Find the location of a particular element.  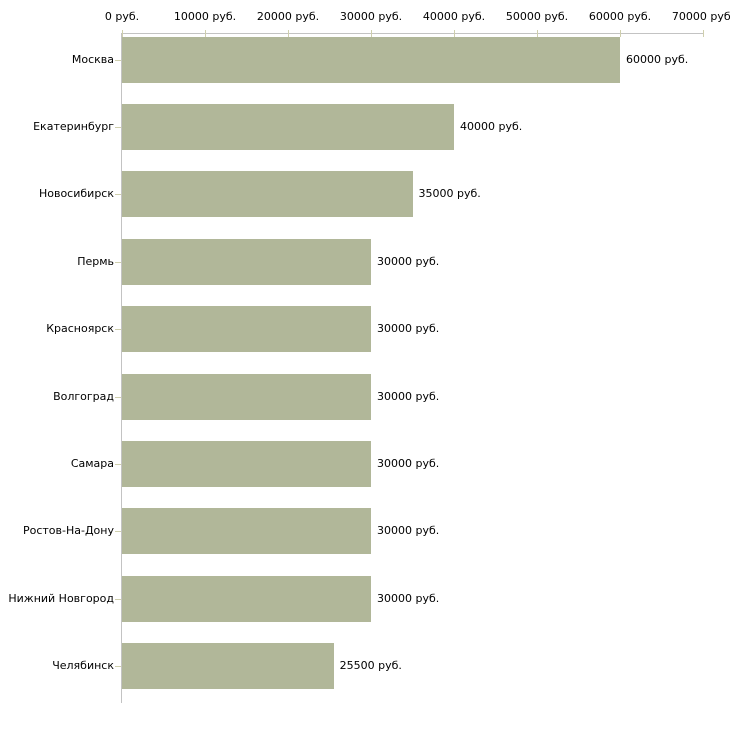

bar-row: Самара 30000 руб. is located at coordinates (365, 471).